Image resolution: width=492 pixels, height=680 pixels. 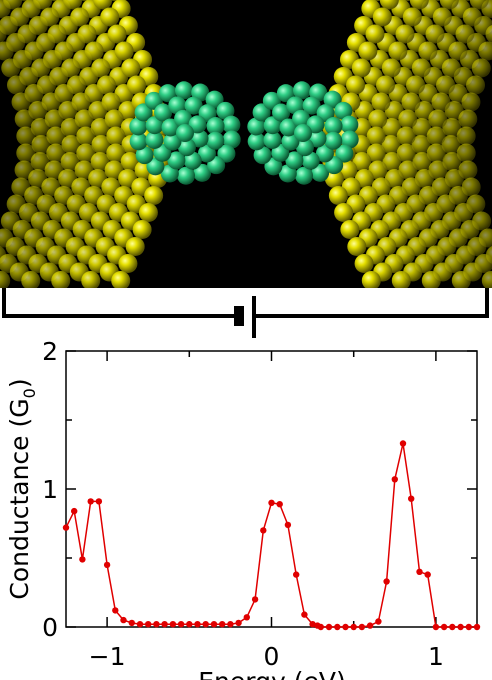 What do you see at coordinates (406, 144) in the screenshot?
I see `right-gold-electrode` at bounding box center [406, 144].